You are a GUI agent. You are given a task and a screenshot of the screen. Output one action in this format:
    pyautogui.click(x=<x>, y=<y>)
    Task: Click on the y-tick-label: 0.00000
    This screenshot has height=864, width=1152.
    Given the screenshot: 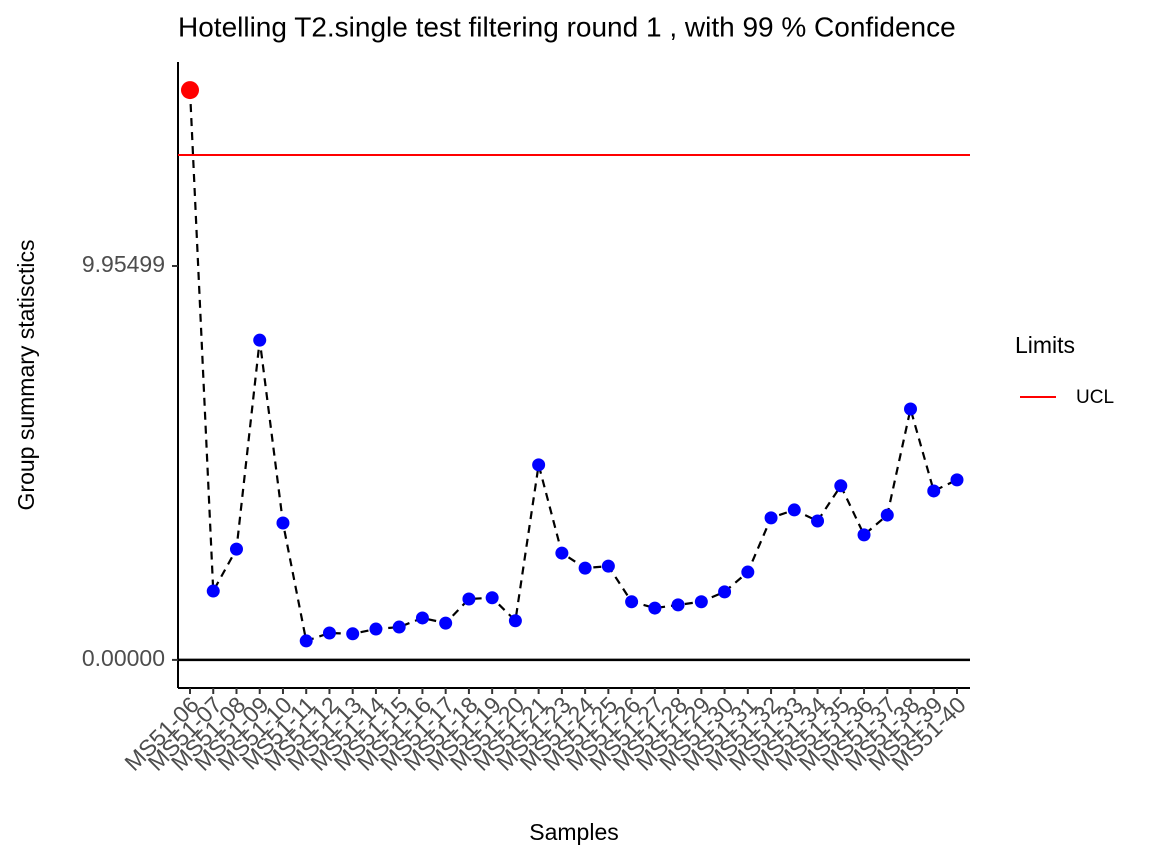 What is the action you would take?
    pyautogui.click(x=123, y=658)
    